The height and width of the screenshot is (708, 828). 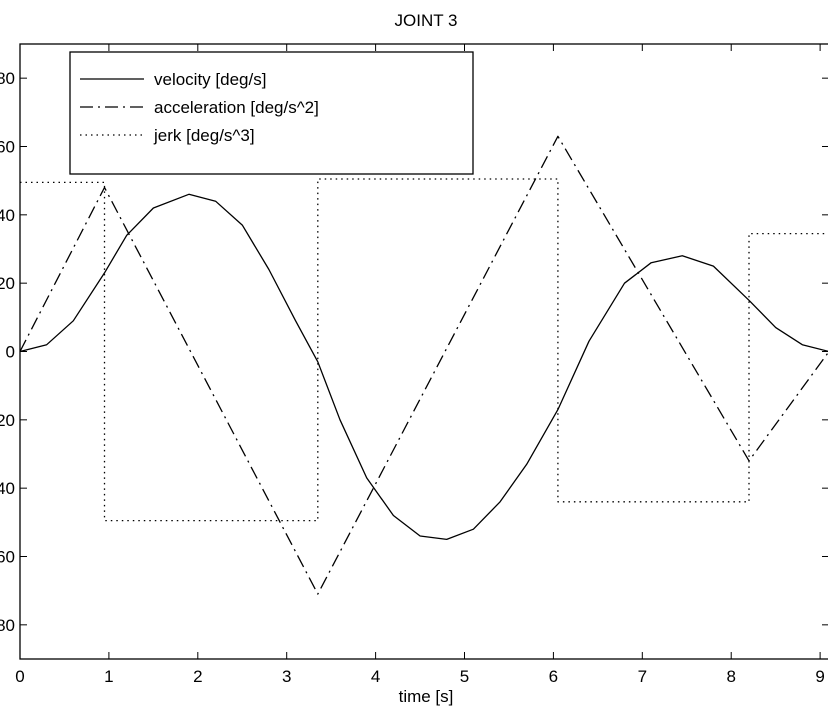 What do you see at coordinates (642, 676) in the screenshot?
I see `x-tick-label: 7` at bounding box center [642, 676].